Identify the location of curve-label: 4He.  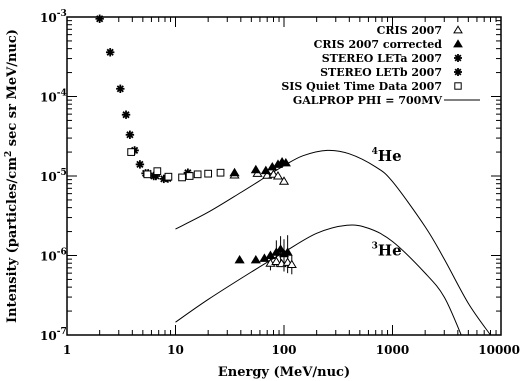
(387, 156).